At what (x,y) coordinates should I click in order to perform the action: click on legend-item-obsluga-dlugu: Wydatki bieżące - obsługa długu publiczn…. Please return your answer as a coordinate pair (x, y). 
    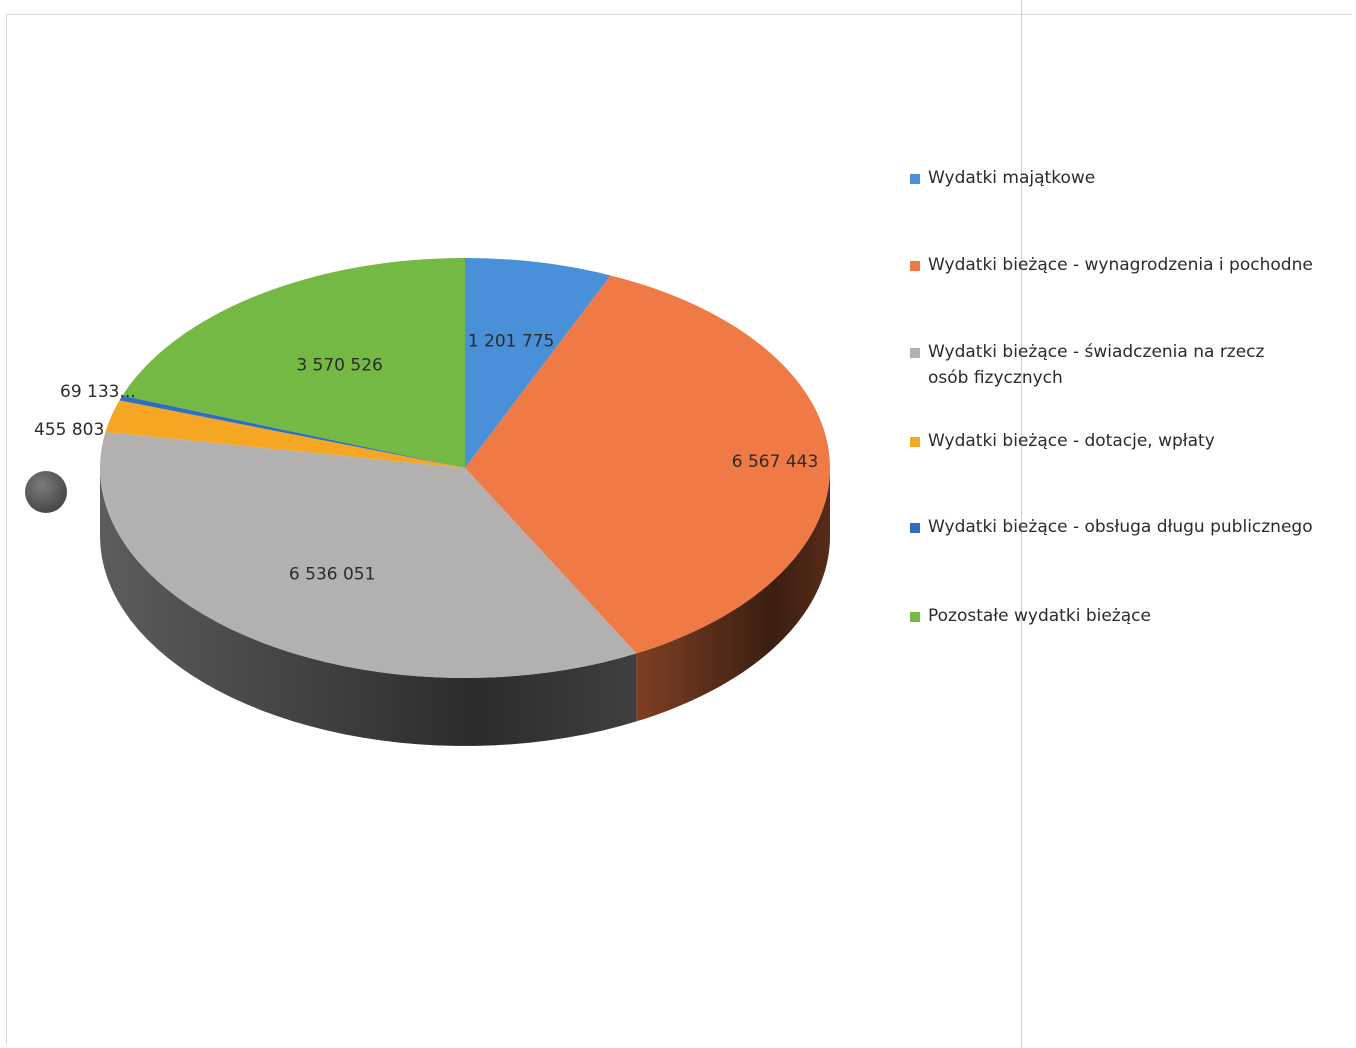
    Looking at the image, I should click on (1119, 527).